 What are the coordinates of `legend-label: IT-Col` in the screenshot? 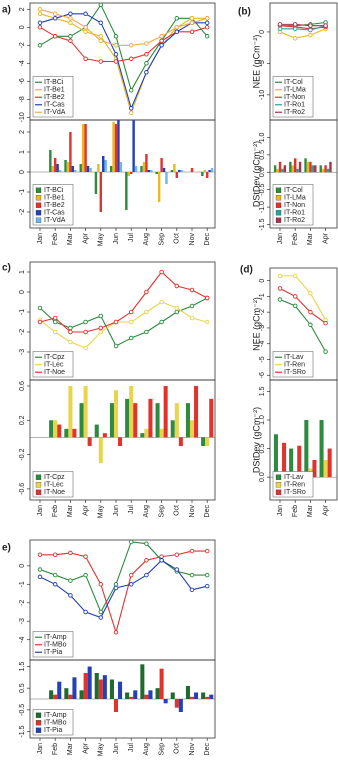 It's located at (293, 82).